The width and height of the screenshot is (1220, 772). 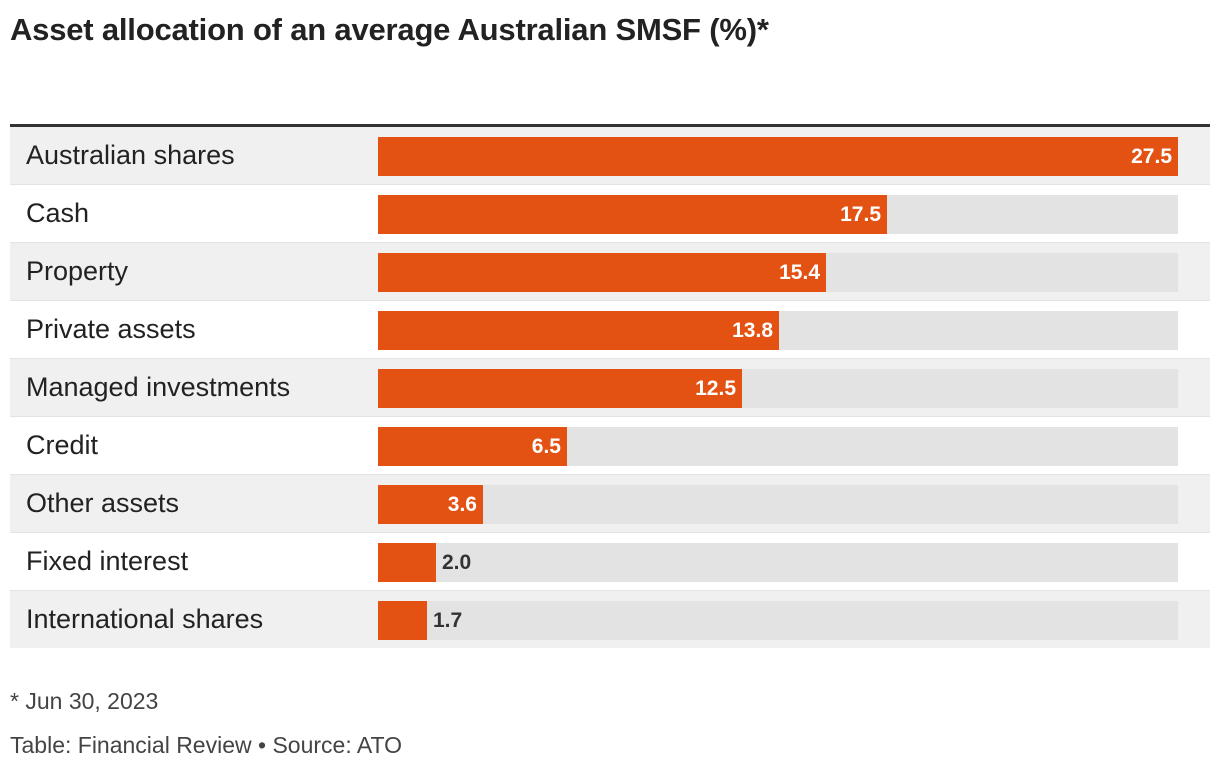 I want to click on value-label: 27.5, so click(x=1151, y=156).